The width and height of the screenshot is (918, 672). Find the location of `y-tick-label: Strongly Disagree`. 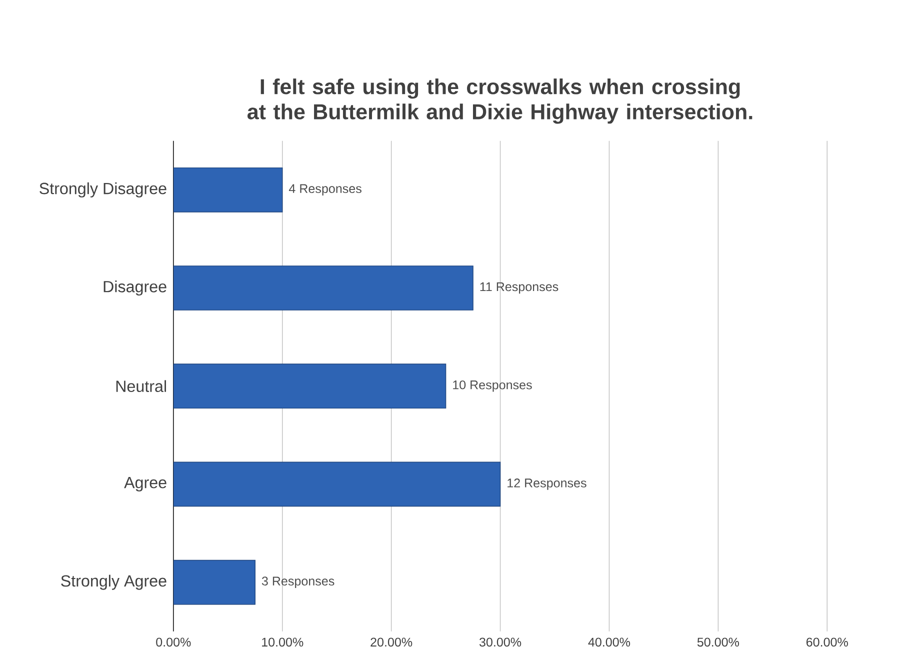

y-tick-label: Strongly Disagree is located at coordinates (103, 190).